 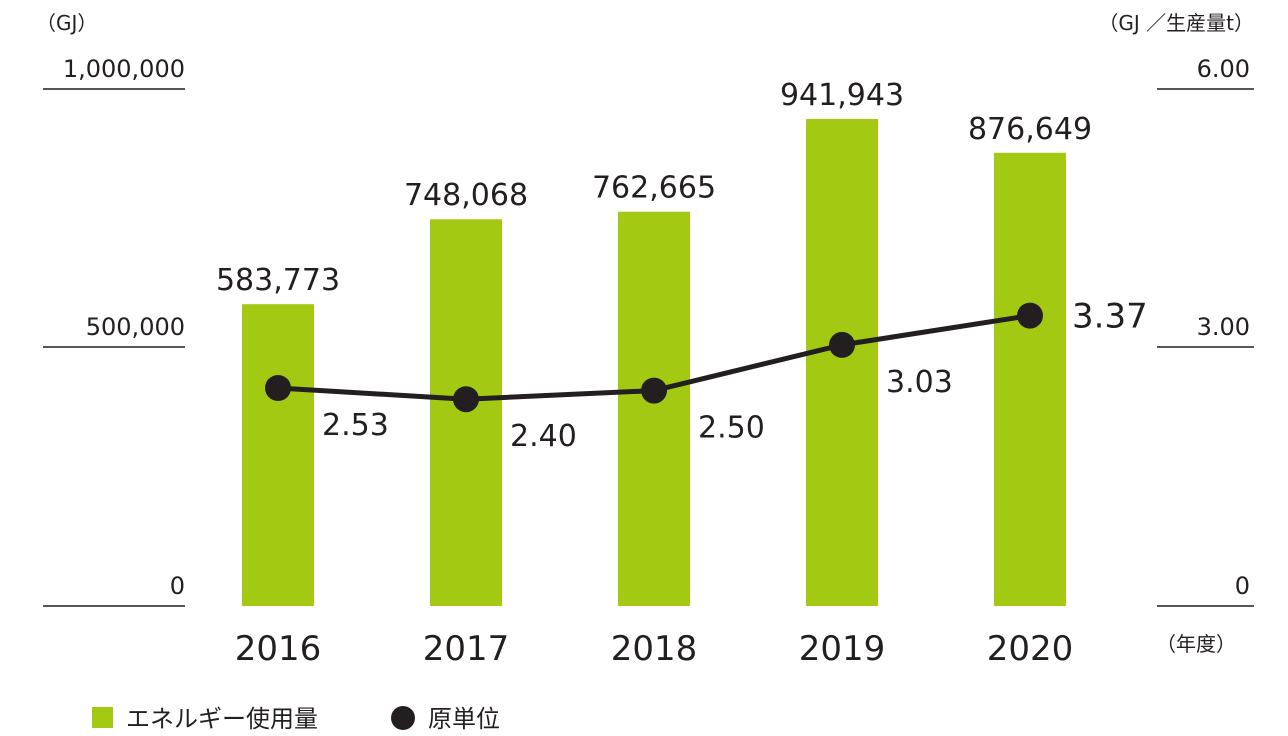 What do you see at coordinates (466, 399) in the screenshot?
I see `rate-point-2017` at bounding box center [466, 399].